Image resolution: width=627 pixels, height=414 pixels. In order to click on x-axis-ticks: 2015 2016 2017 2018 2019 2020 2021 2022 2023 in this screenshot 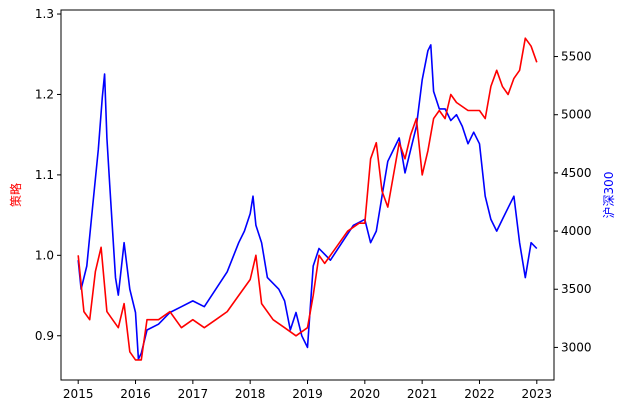, I will do `click(307, 390)`.